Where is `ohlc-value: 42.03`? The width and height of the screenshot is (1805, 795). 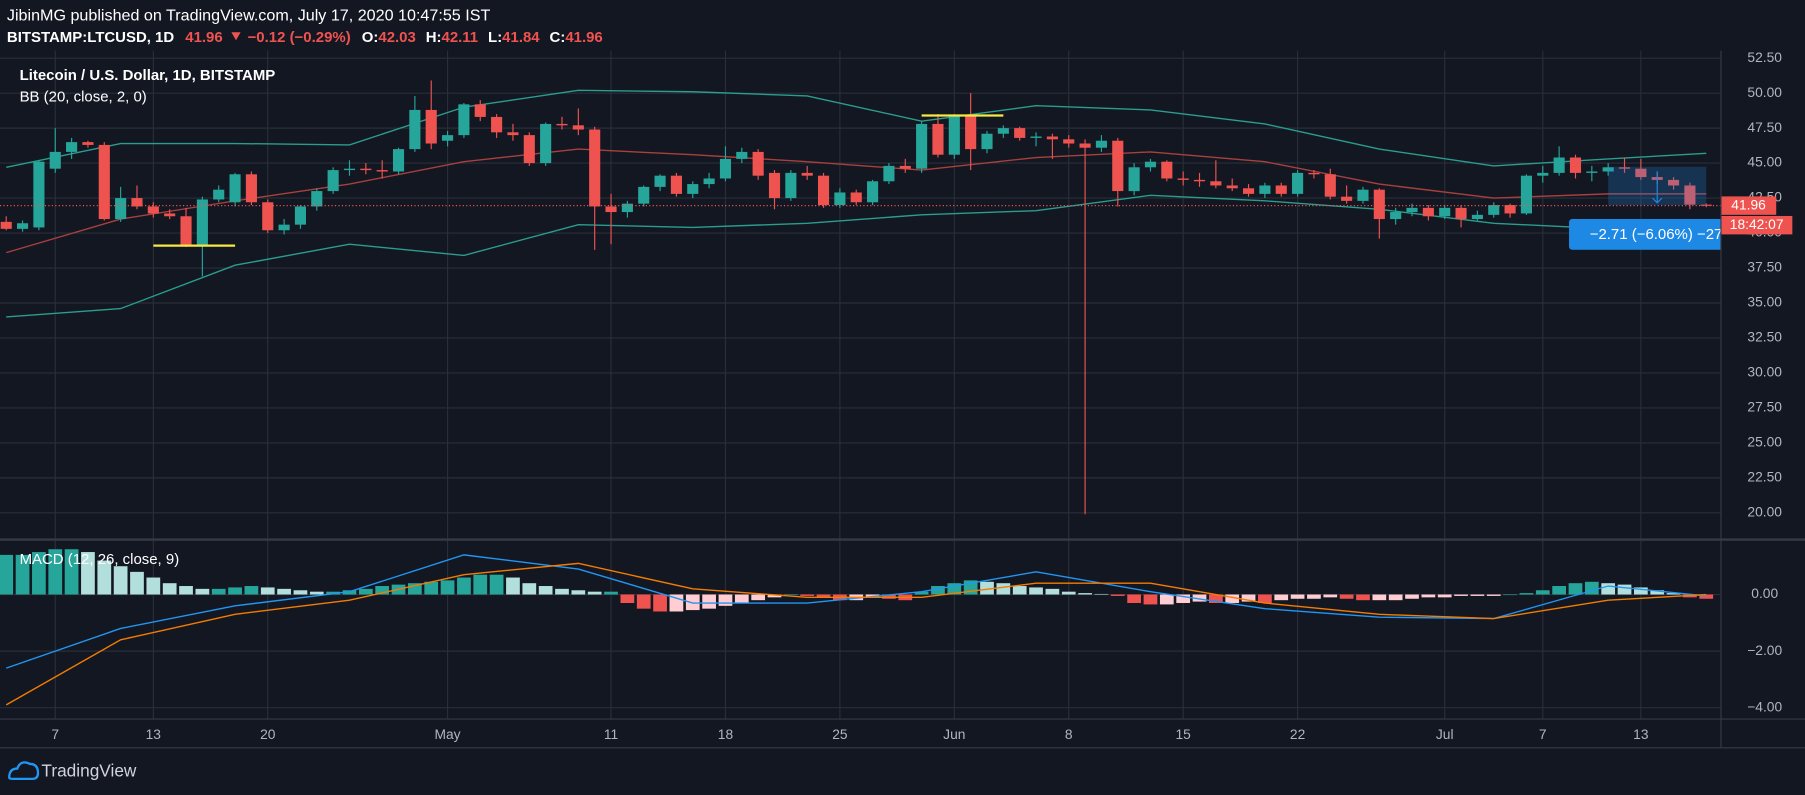 ohlc-value: 42.03 is located at coordinates (396, 37).